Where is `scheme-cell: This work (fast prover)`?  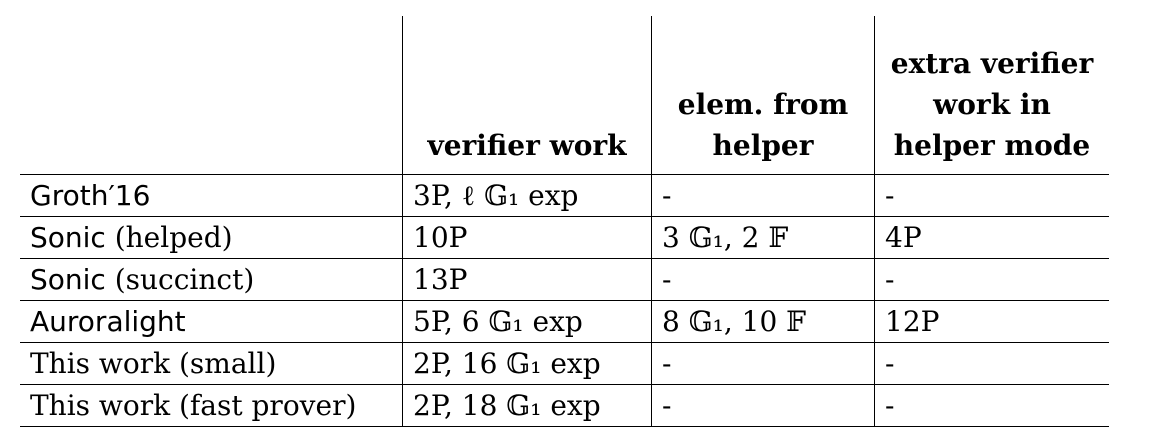 scheme-cell: This work (fast prover) is located at coordinates (211, 405).